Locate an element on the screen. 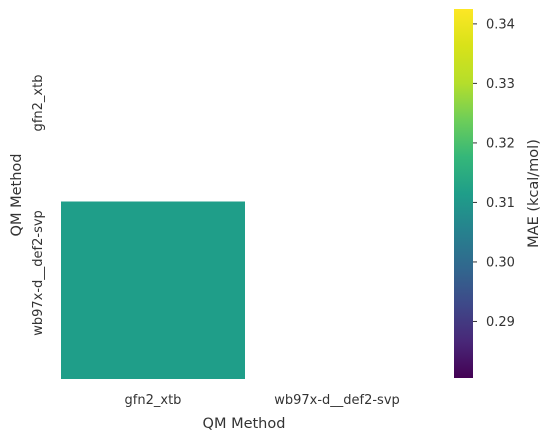 This screenshot has height=439, width=550. colorbar-ticks: 0.29 0.30 0.31 0.32 0.33 0.34 is located at coordinates (494, 173).